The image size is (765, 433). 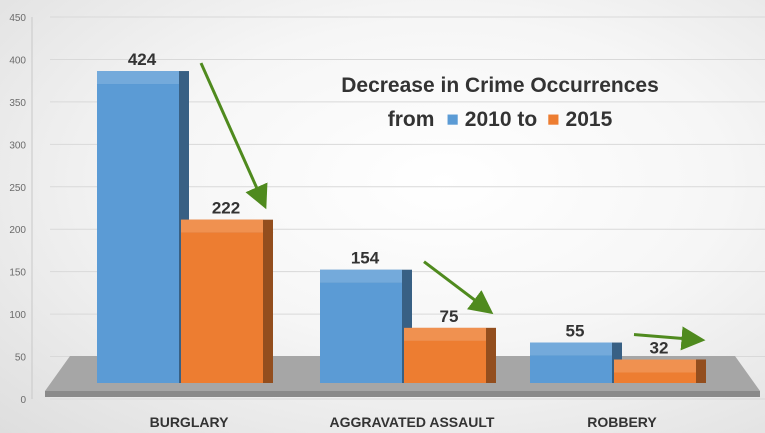 I want to click on y-tick-label-350: 350, so click(x=17, y=103).